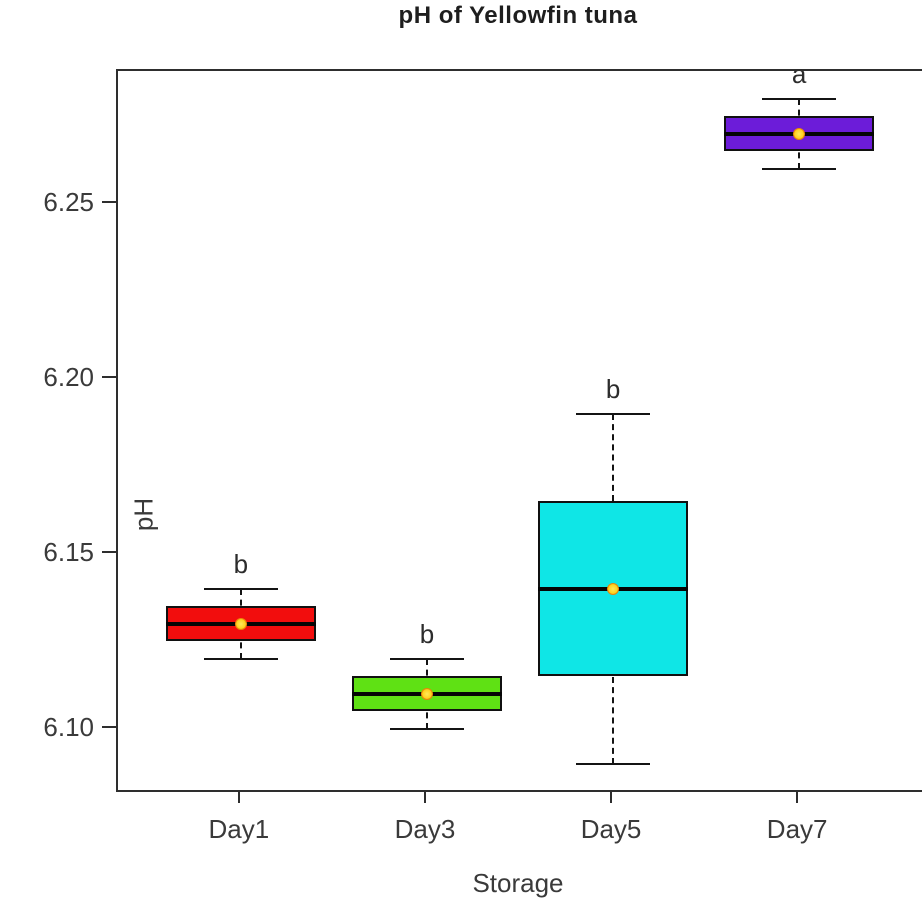 The height and width of the screenshot is (911, 922). What do you see at coordinates (239, 829) in the screenshot?
I see `x-tick-label-day1: Day1` at bounding box center [239, 829].